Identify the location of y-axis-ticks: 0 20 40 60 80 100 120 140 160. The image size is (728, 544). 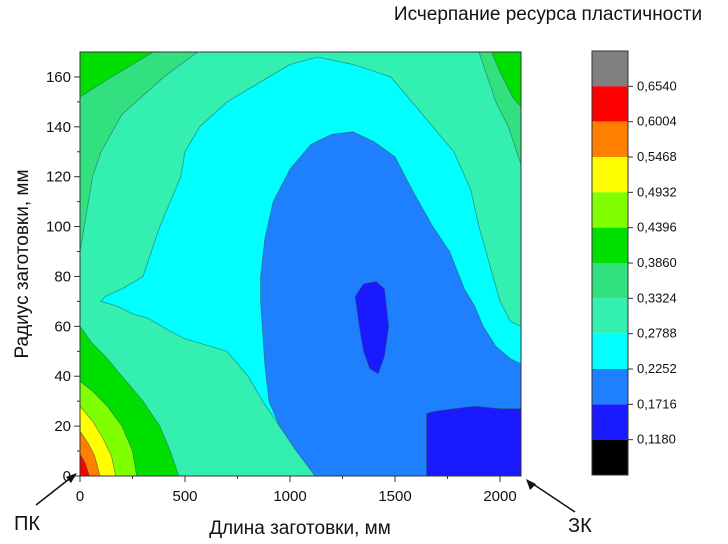
(63, 277).